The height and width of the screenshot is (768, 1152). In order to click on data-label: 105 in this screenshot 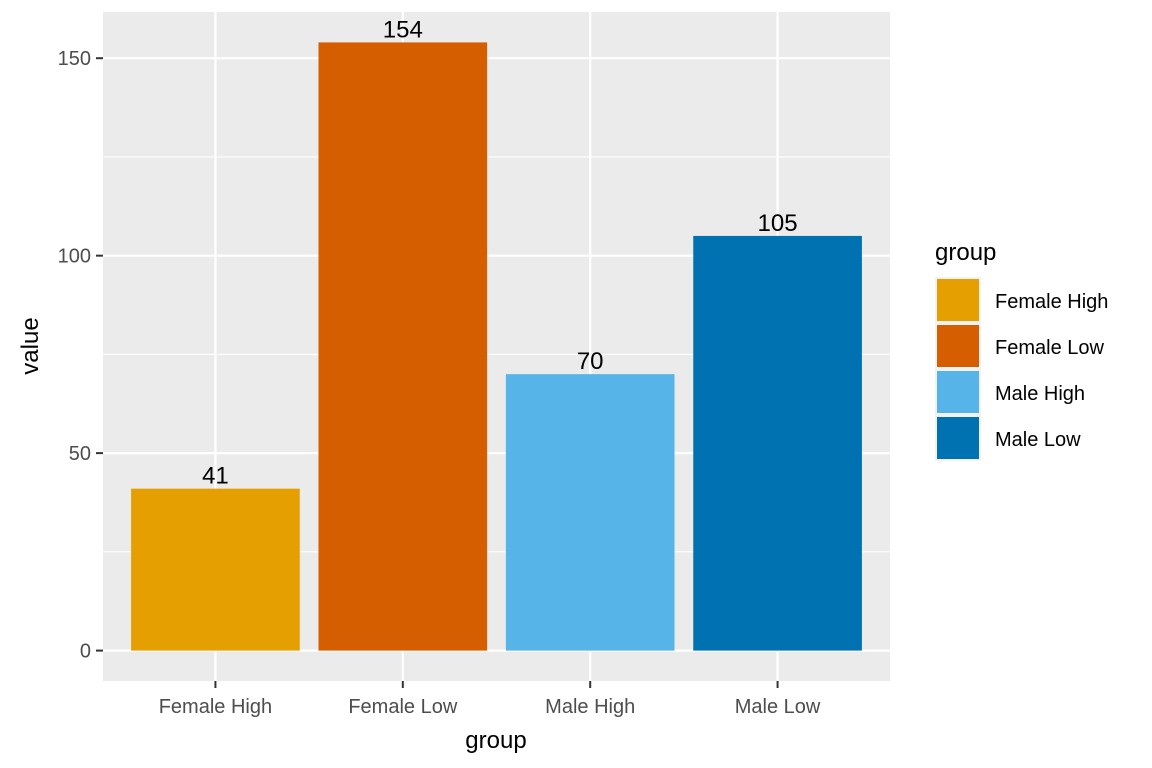, I will do `click(778, 223)`.